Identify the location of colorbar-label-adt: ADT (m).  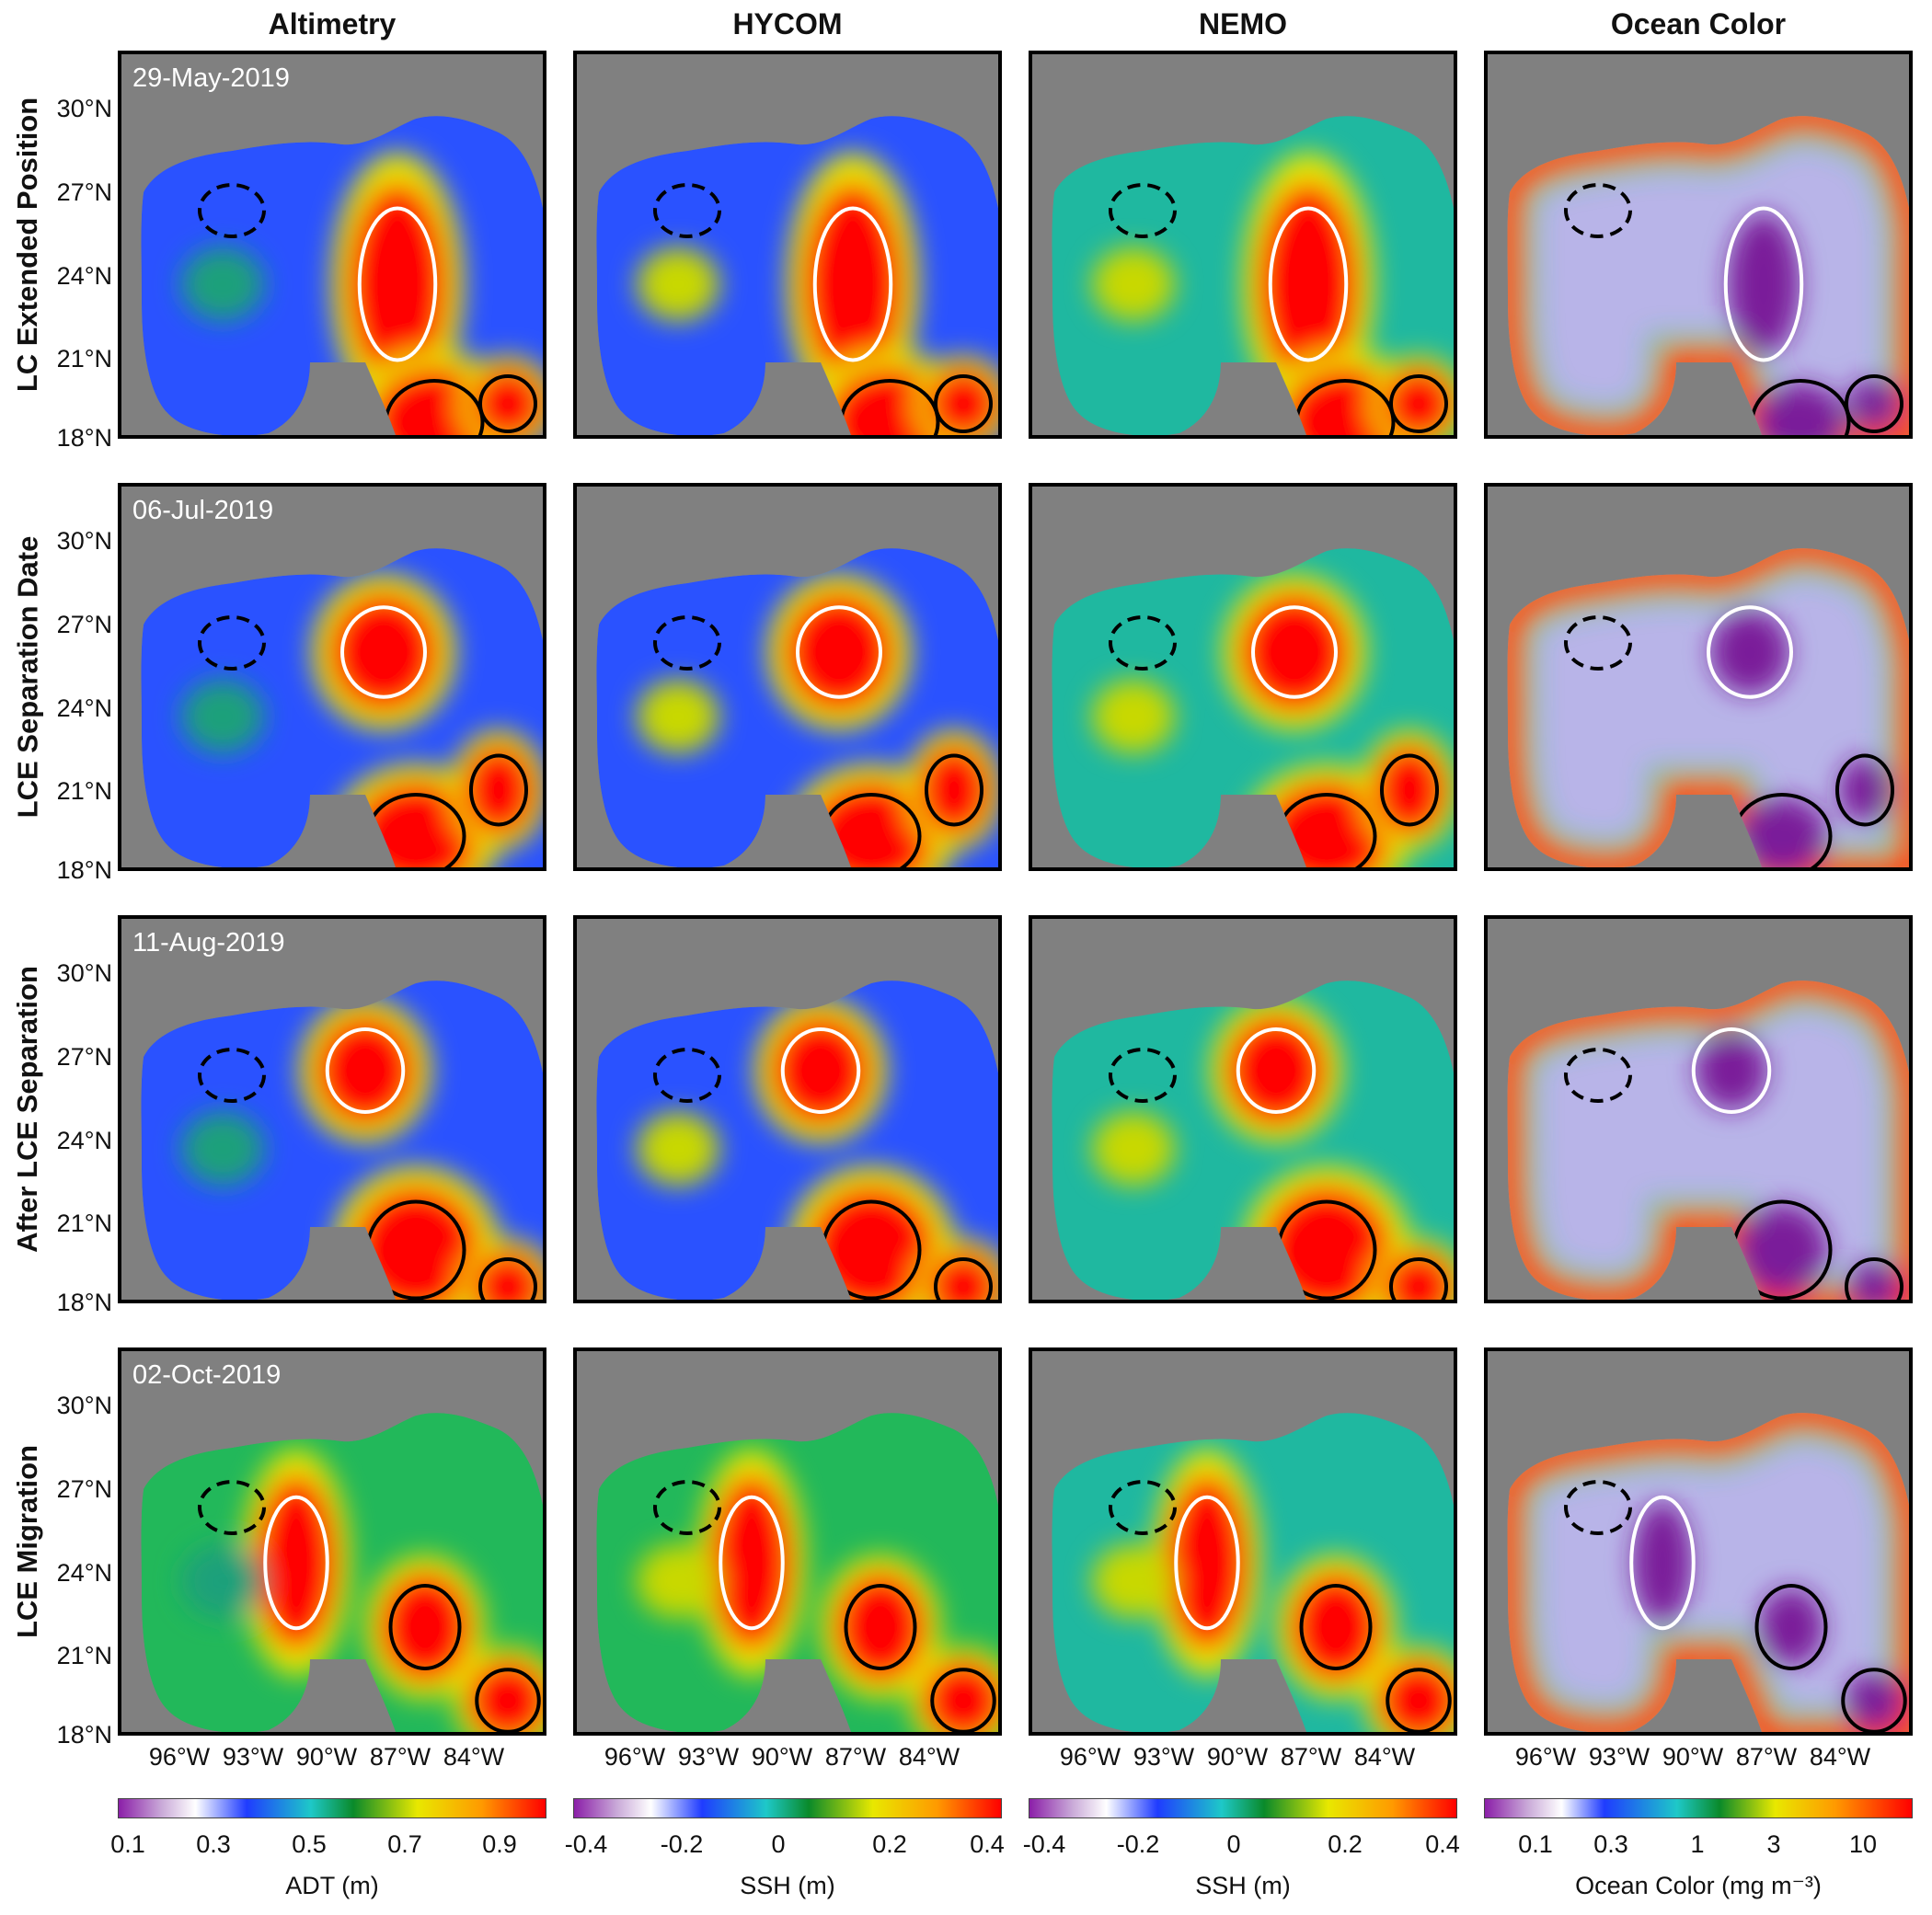
(332, 1885).